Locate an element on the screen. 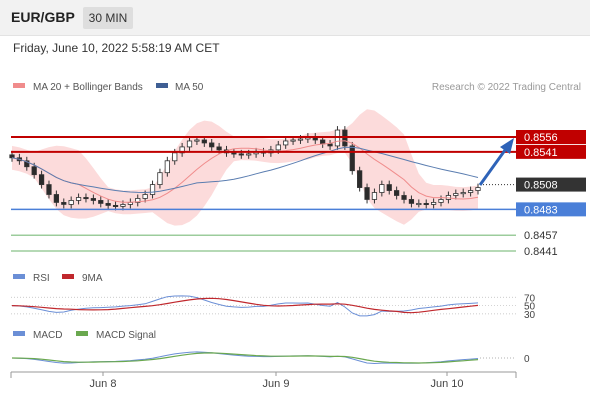  level-box-support is located at coordinates (551, 209).